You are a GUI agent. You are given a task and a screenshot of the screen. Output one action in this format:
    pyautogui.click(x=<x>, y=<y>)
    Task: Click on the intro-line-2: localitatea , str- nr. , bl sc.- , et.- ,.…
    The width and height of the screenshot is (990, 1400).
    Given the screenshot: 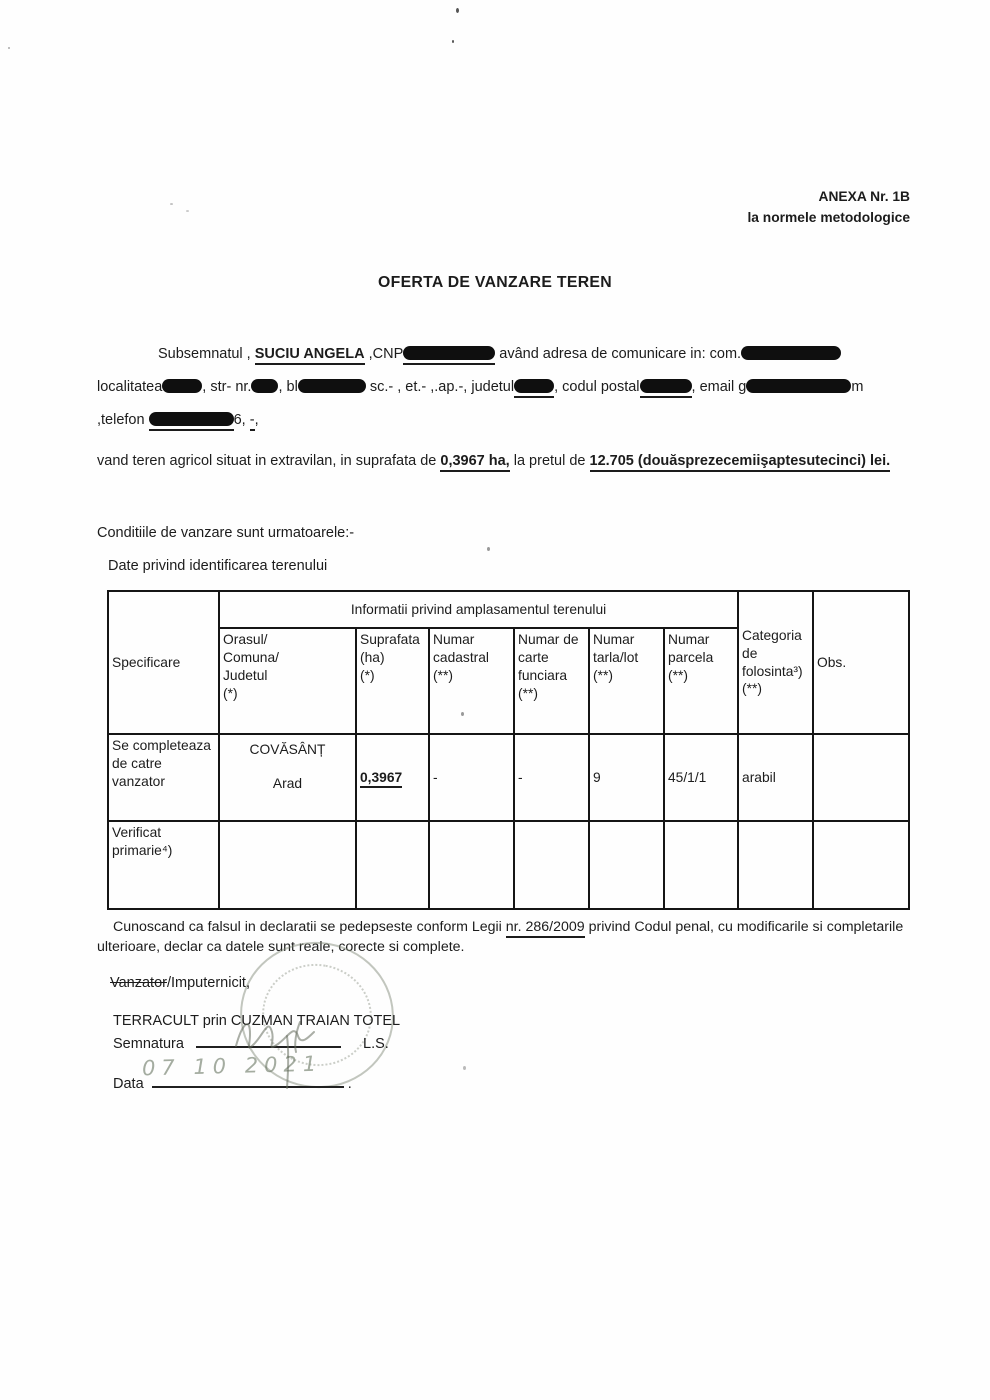 What is the action you would take?
    pyautogui.click(x=480, y=388)
    